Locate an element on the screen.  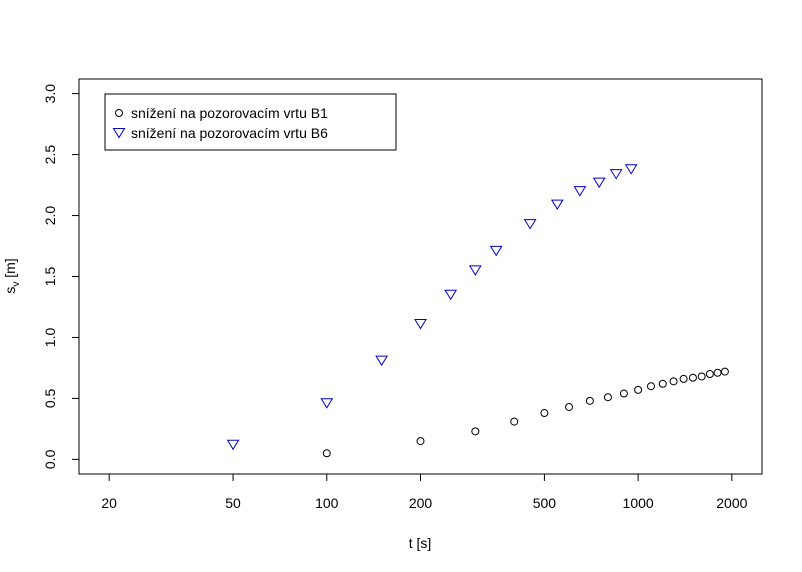
x-tick-label: 50 is located at coordinates (233, 503).